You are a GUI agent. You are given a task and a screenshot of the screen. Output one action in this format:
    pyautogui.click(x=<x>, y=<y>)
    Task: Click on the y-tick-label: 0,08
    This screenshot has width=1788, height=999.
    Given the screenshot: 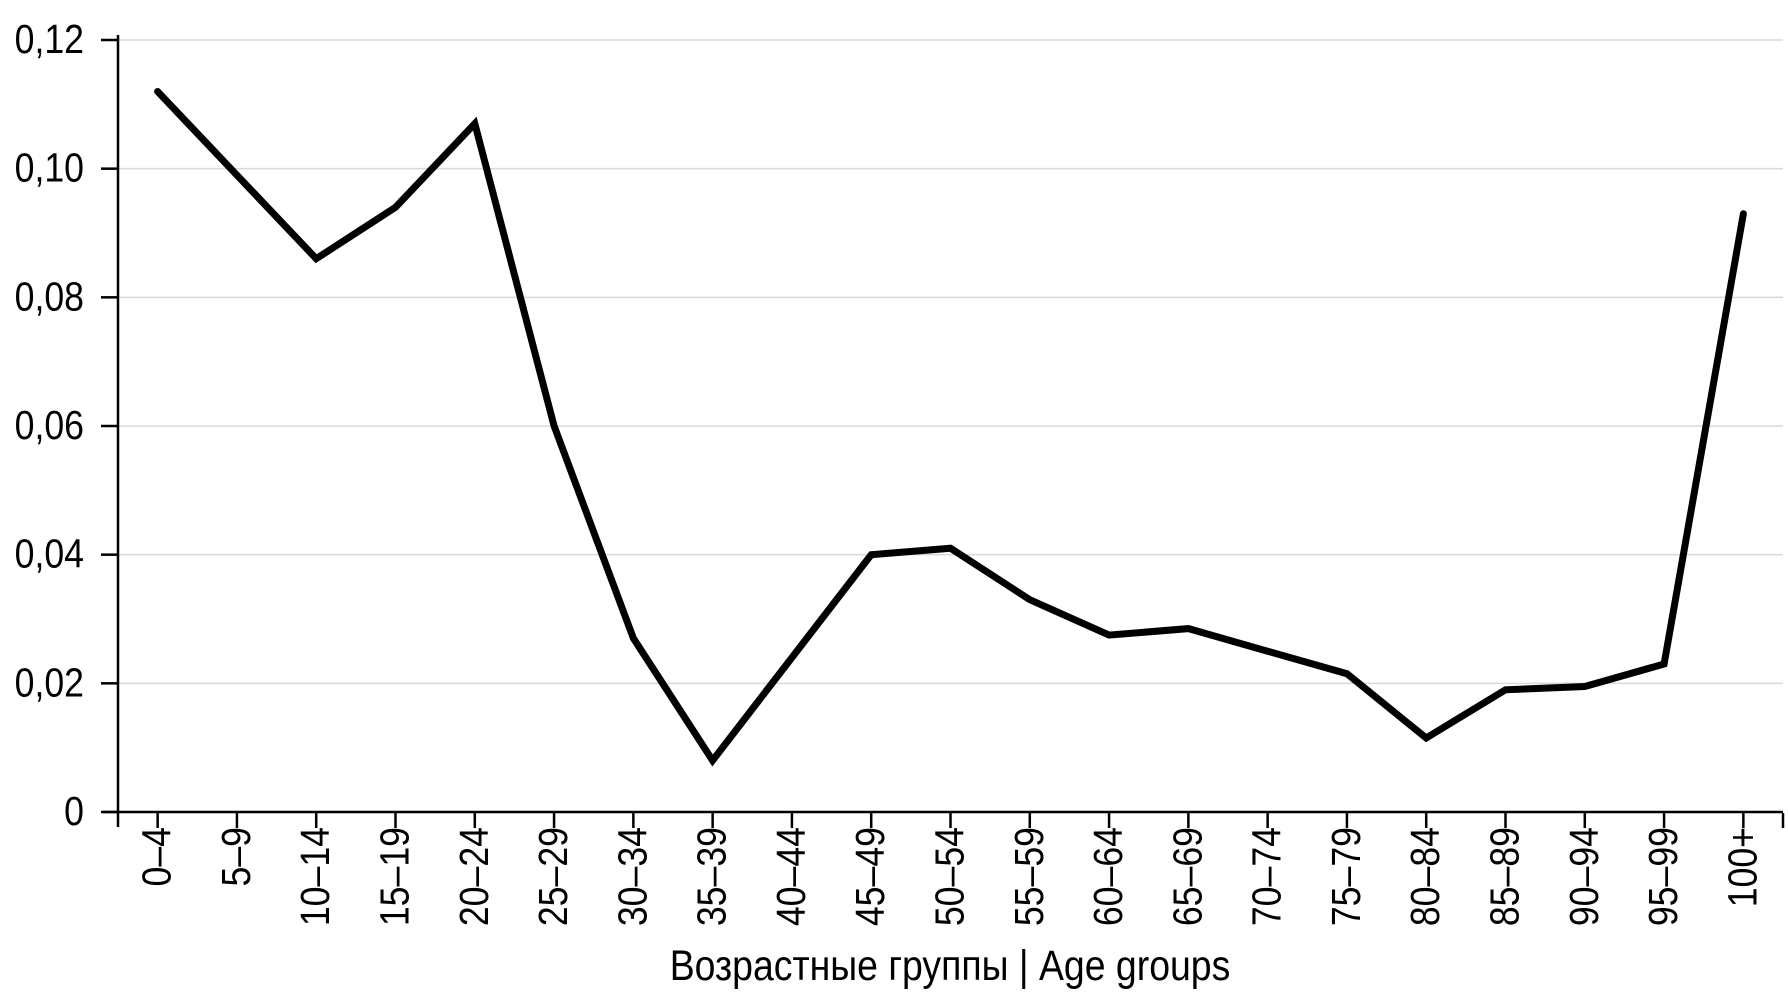 What is the action you would take?
    pyautogui.click(x=49, y=297)
    